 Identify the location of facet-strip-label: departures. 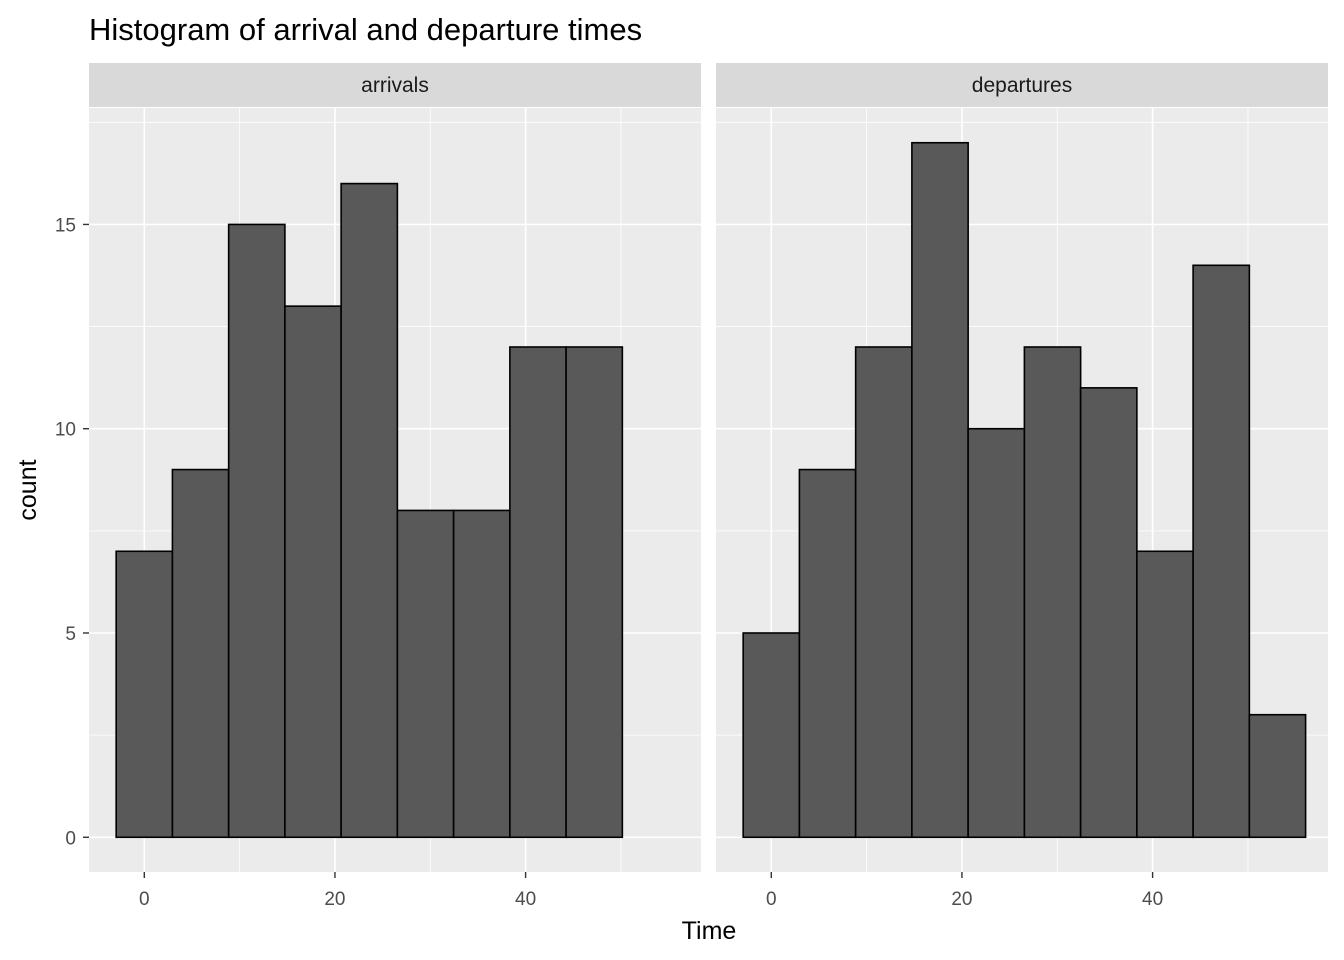
(1022, 85).